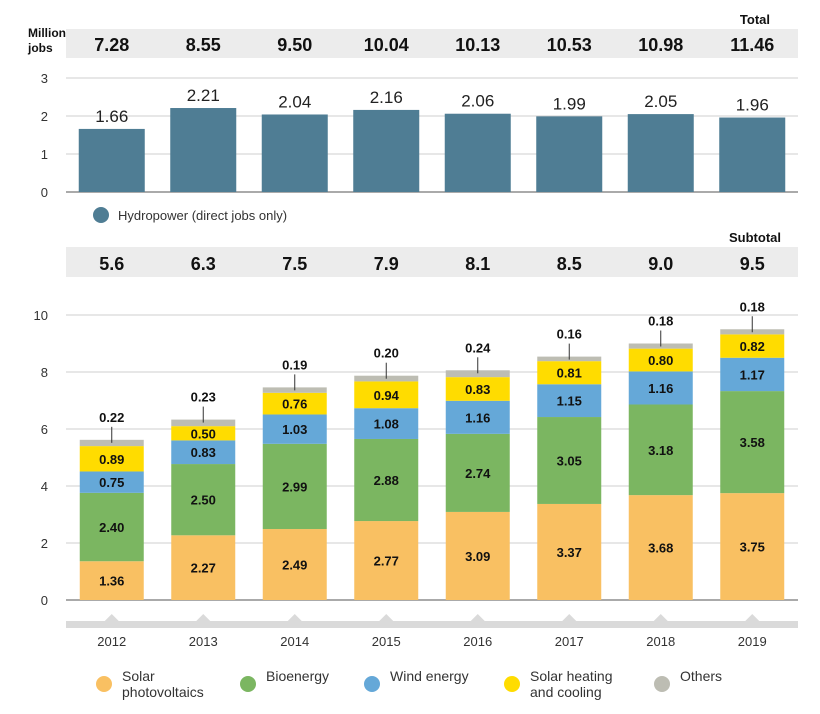 Image resolution: width=820 pixels, height=714 pixels. What do you see at coordinates (294, 264) in the screenshot?
I see `subtotal-value-2014: 7.5` at bounding box center [294, 264].